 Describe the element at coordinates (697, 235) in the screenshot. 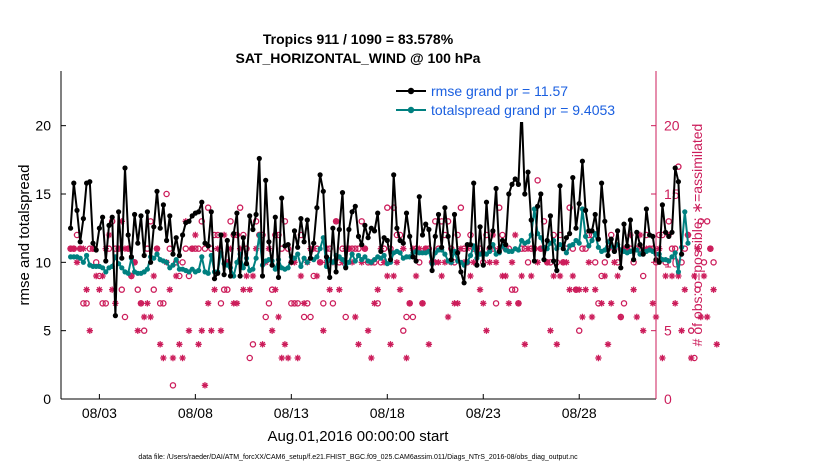

I see `right-y-axis-label: # of obs: o=possible; ∗=assimilated` at that location.